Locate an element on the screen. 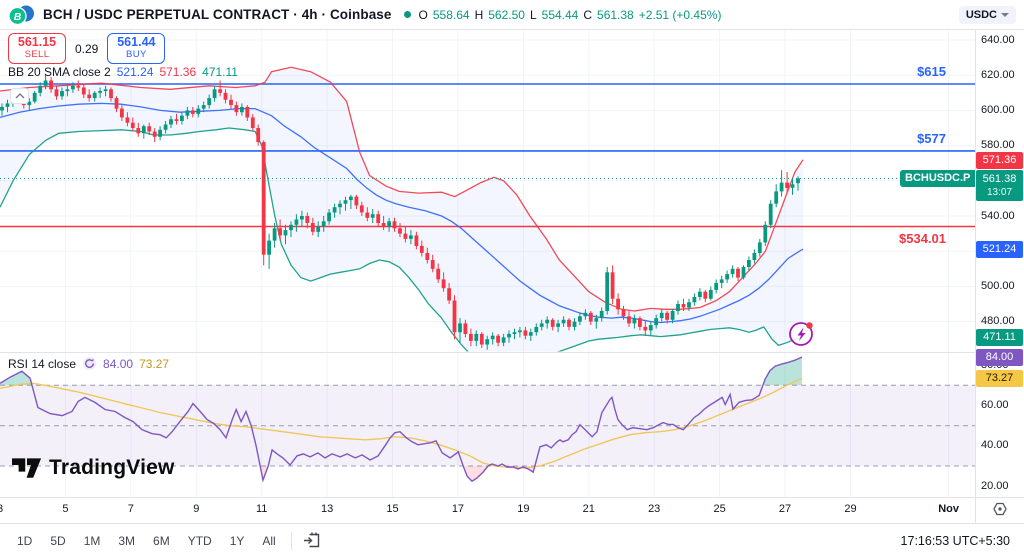 This screenshot has width=1024, height=558. chevron-up-icon is located at coordinates (19, 96).